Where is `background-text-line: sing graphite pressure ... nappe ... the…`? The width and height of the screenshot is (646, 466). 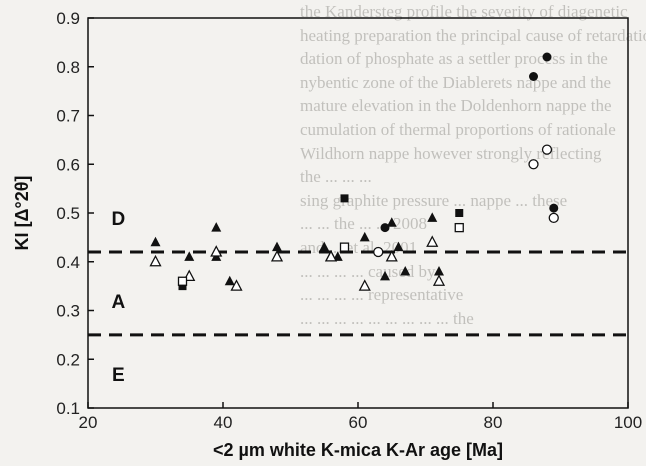
background-text-line: sing graphite pressure ... nappe ... the… is located at coordinates (434, 200).